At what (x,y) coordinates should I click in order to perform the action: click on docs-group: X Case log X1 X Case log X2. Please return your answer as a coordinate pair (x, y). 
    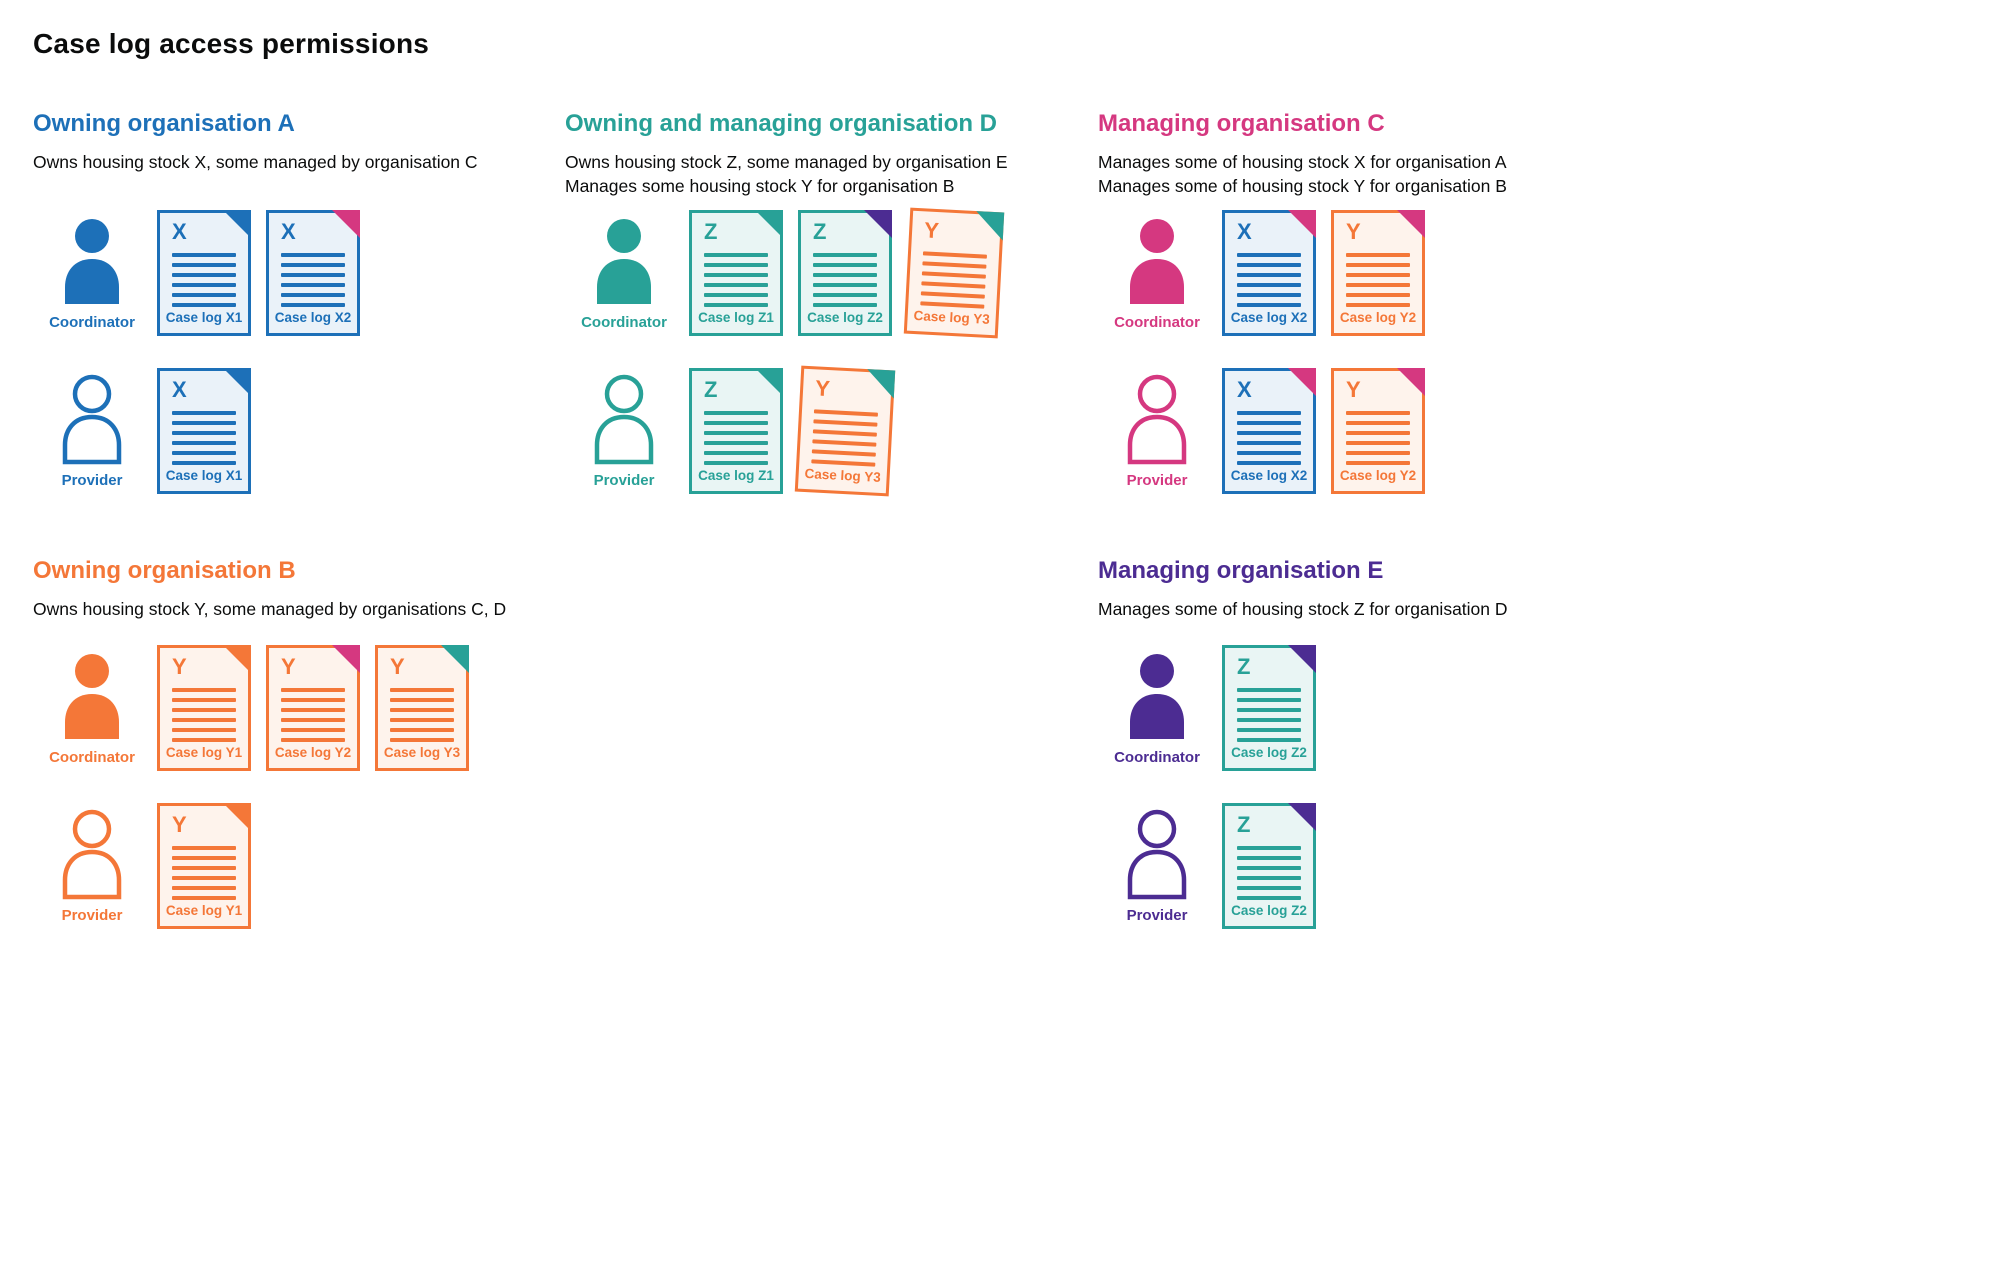
    Looking at the image, I should click on (258, 273).